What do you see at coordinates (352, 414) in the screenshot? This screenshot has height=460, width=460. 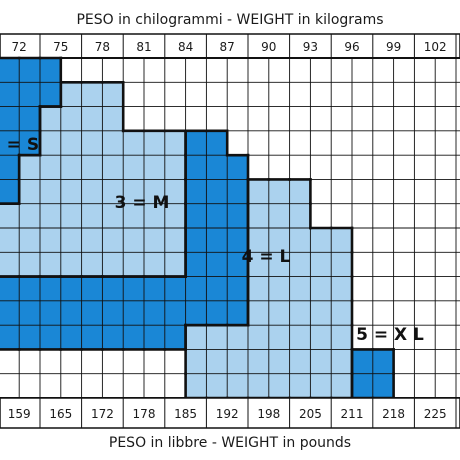 I see `lb-tick-label: 211` at bounding box center [352, 414].